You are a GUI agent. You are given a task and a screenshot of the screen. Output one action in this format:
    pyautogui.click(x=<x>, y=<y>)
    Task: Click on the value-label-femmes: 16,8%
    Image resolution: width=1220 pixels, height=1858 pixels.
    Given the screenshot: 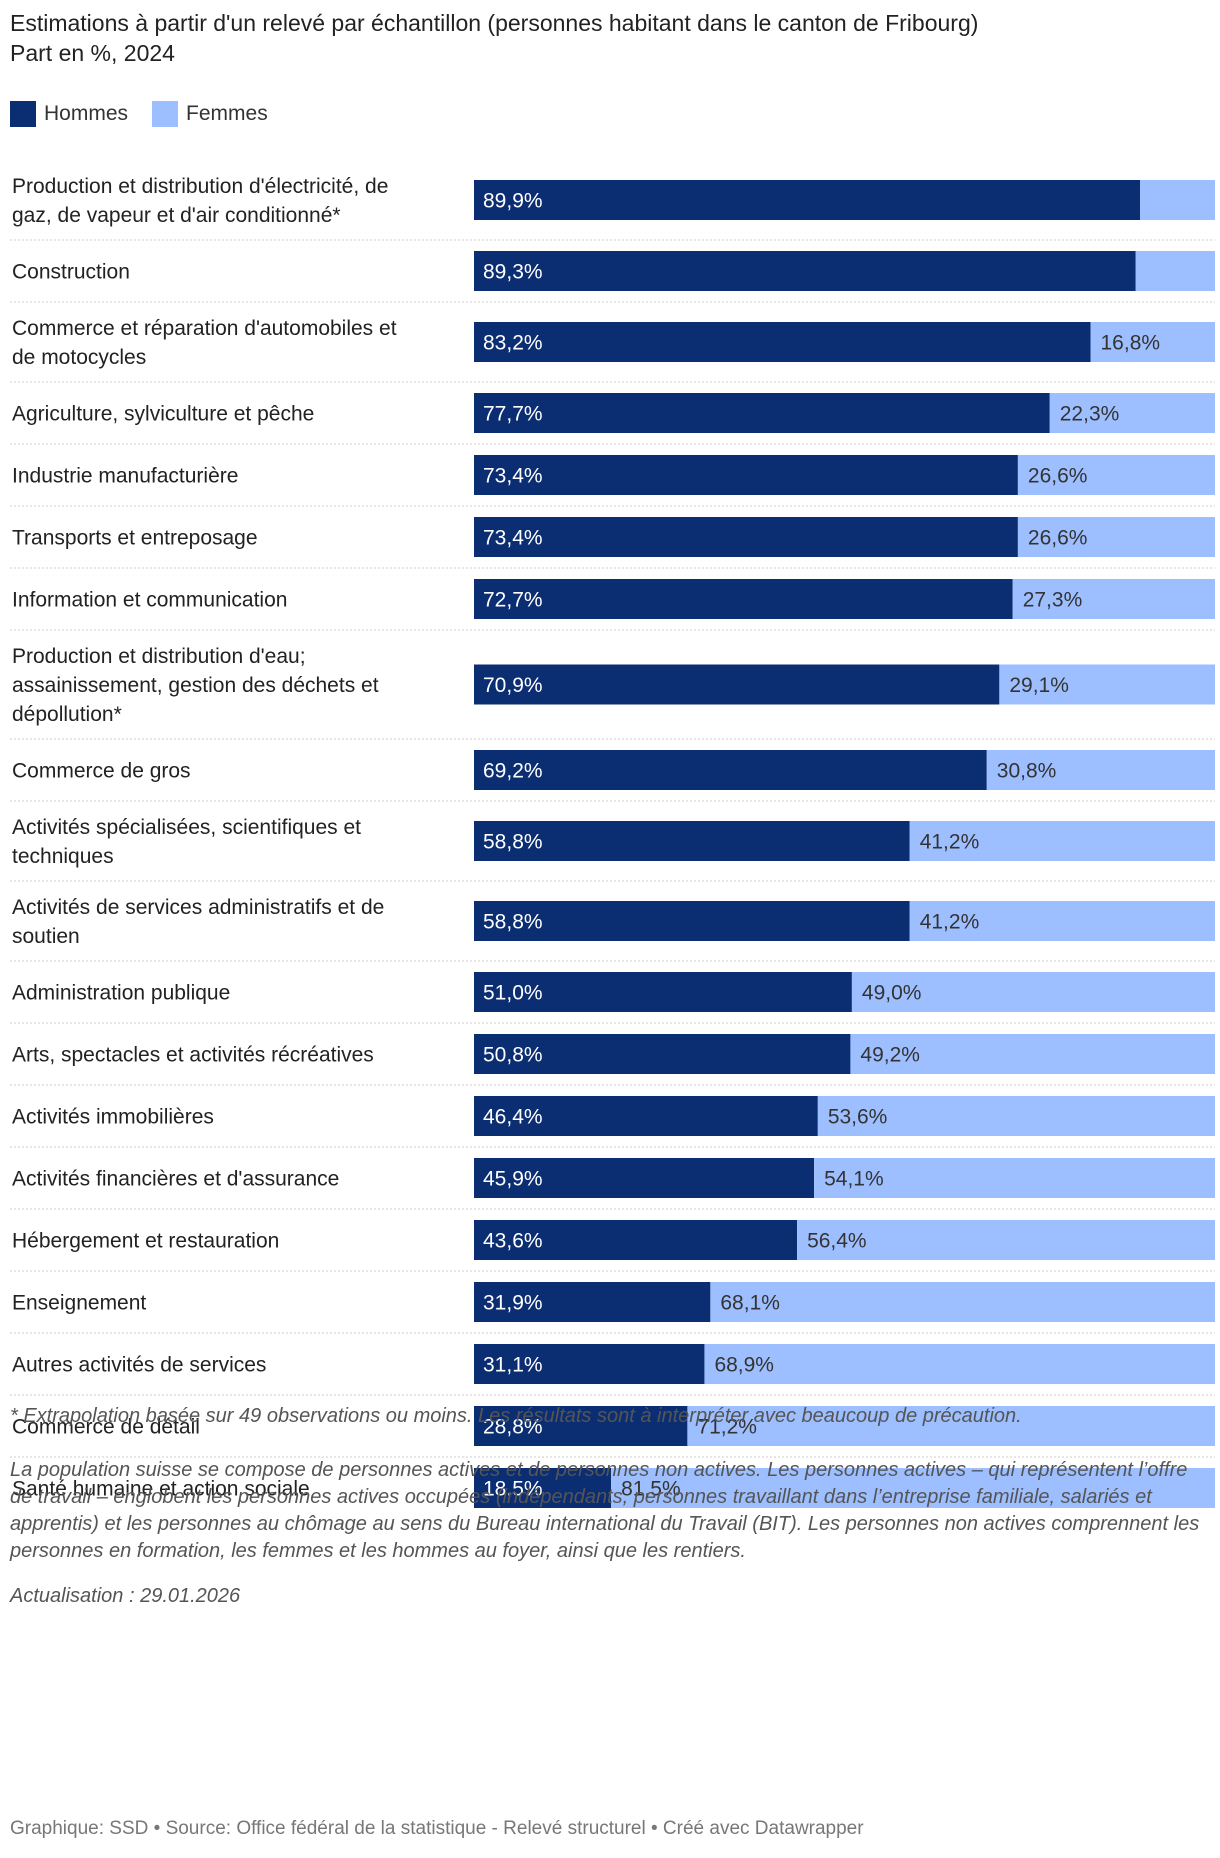 What is the action you would take?
    pyautogui.click(x=1131, y=343)
    